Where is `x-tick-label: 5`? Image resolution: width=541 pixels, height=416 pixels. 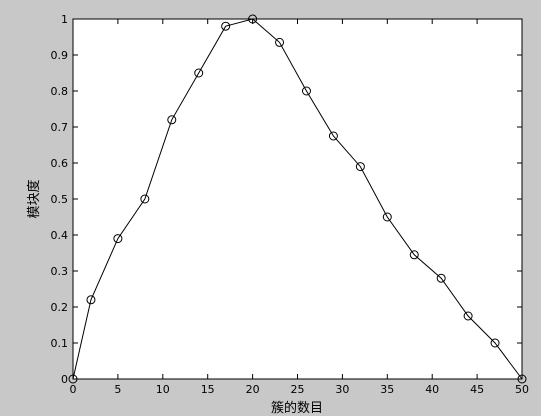
x-tick-label: 5 is located at coordinates (117, 389).